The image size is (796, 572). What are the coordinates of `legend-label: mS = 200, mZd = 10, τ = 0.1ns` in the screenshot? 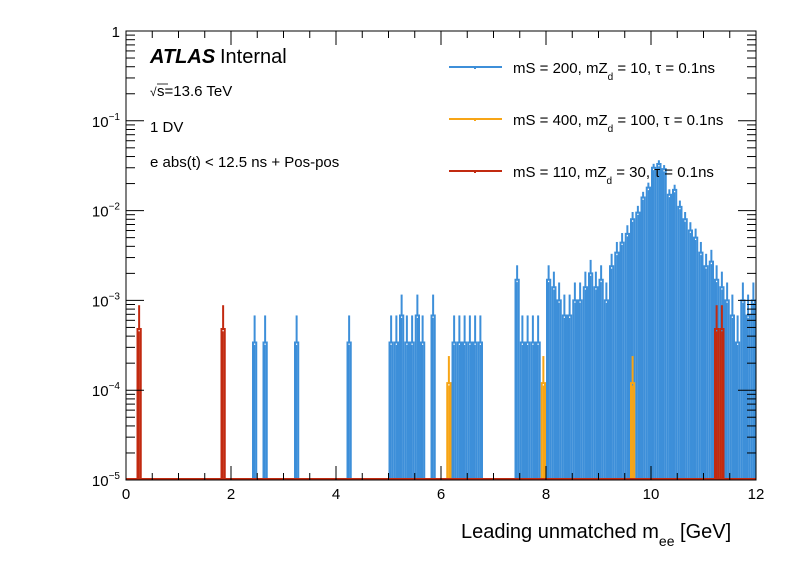 It's located at (614, 71).